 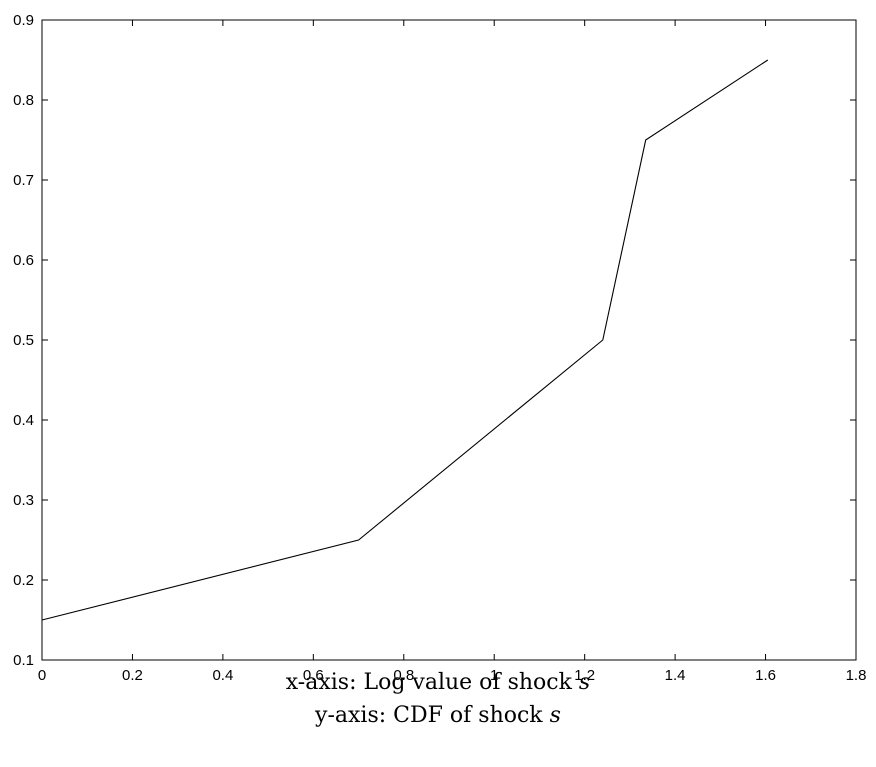 What do you see at coordinates (42, 673) in the screenshot?
I see `x-tick-label: 0` at bounding box center [42, 673].